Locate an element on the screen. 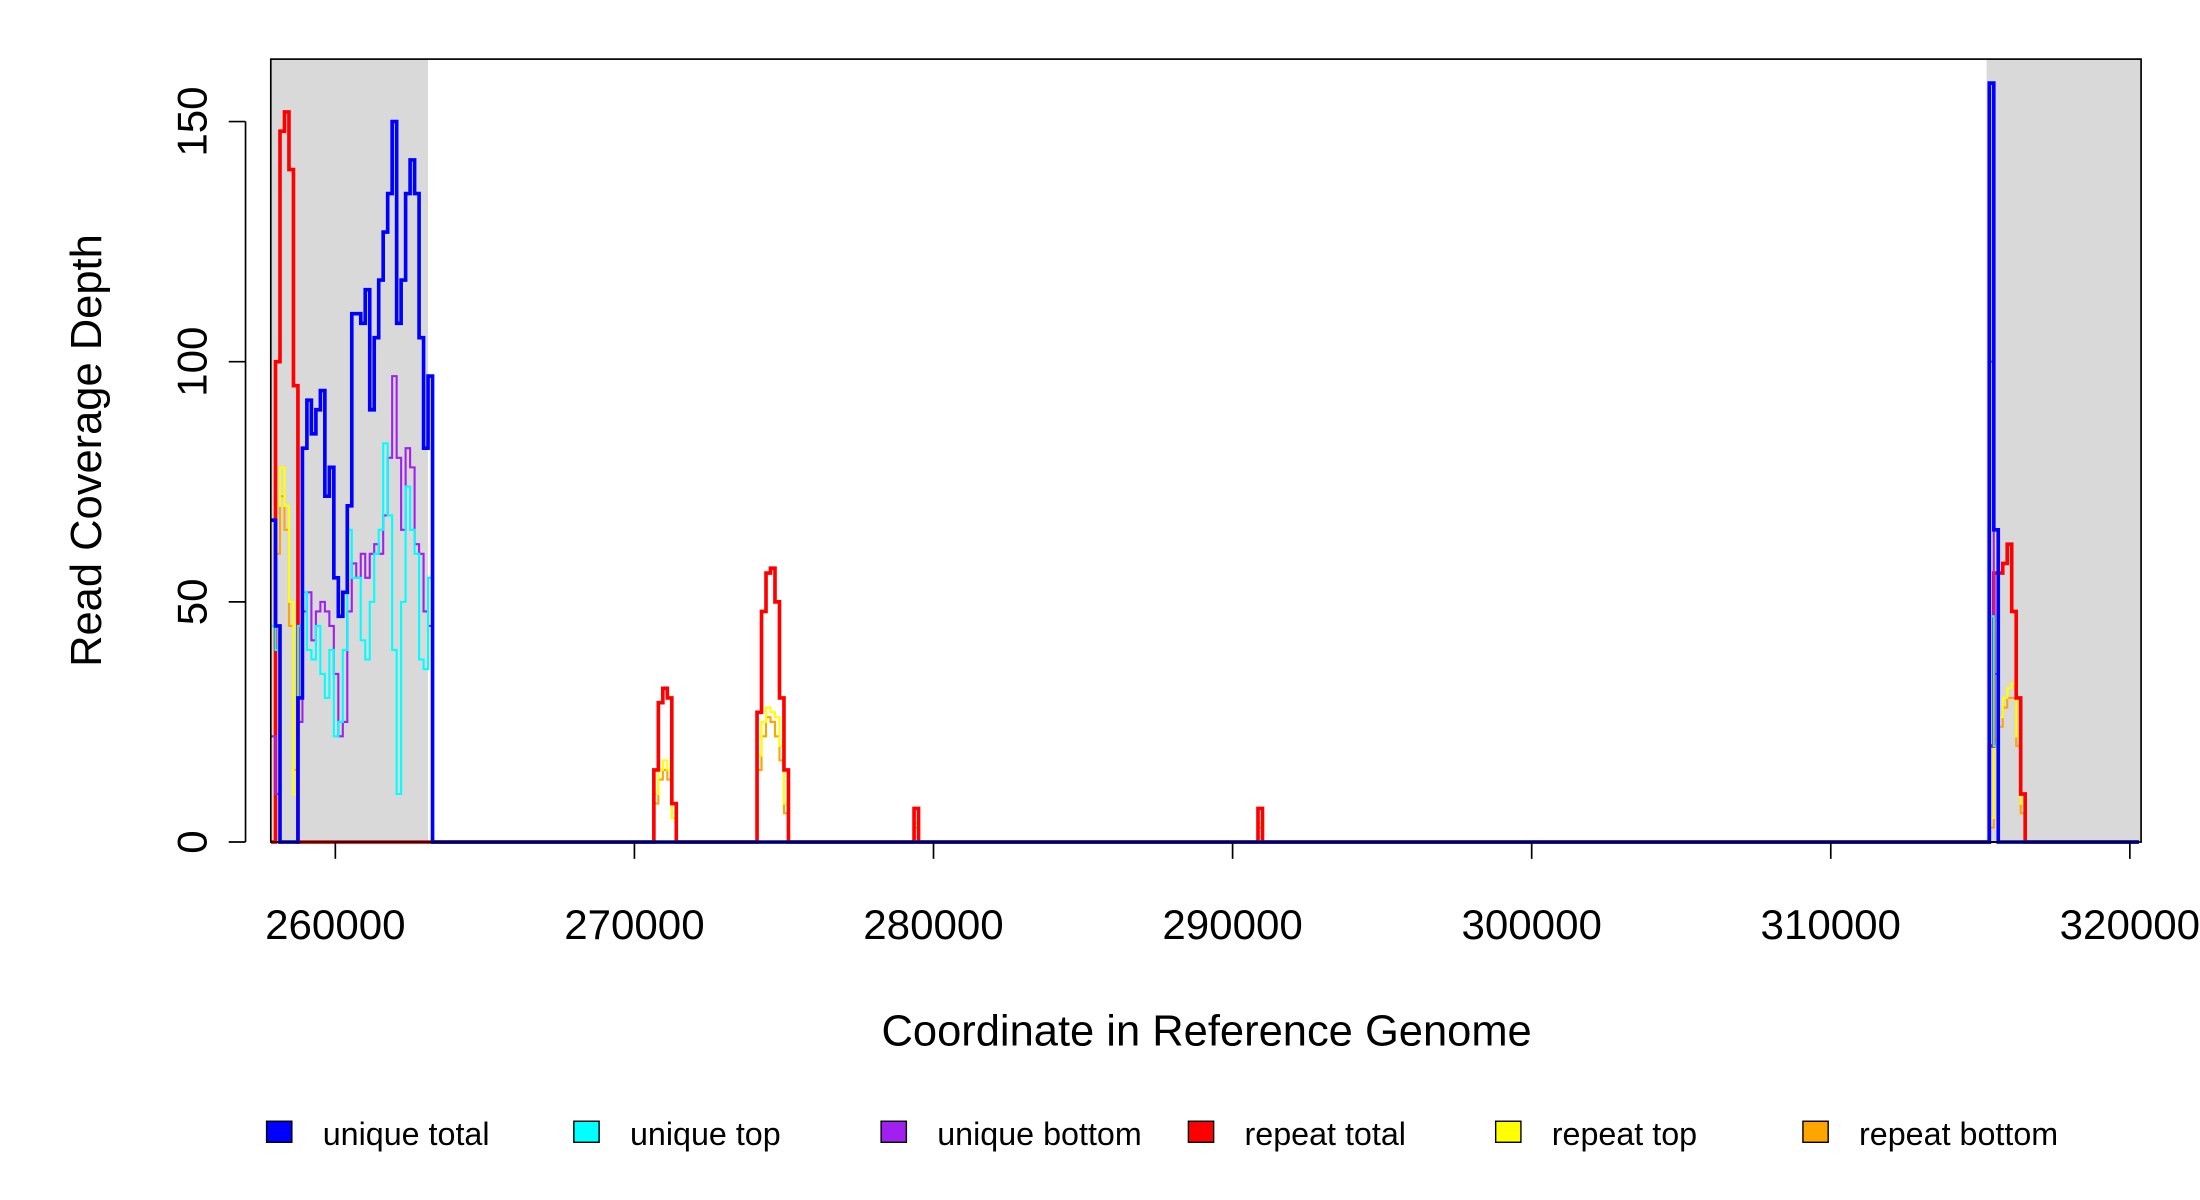 This screenshot has width=2200, height=1200. x-tick-label: 280000 is located at coordinates (933, 924).